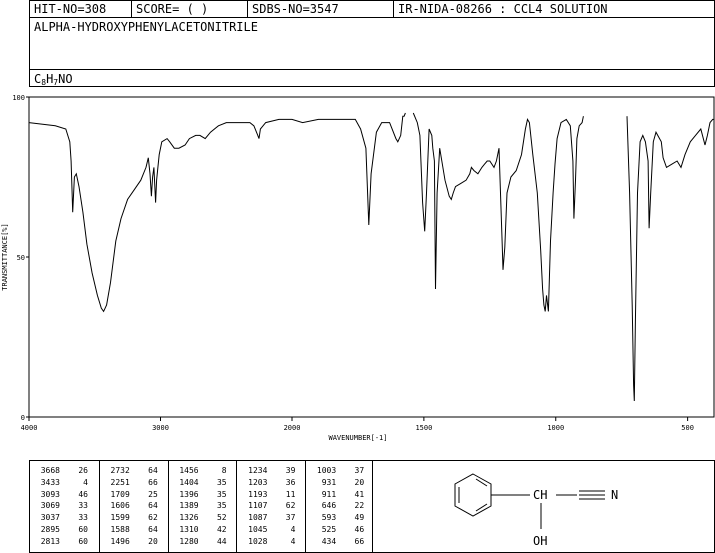 The height and width of the screenshot is (553, 715). What do you see at coordinates (120, 494) in the screenshot?
I see `peak-wavenumber: 1709` at bounding box center [120, 494].